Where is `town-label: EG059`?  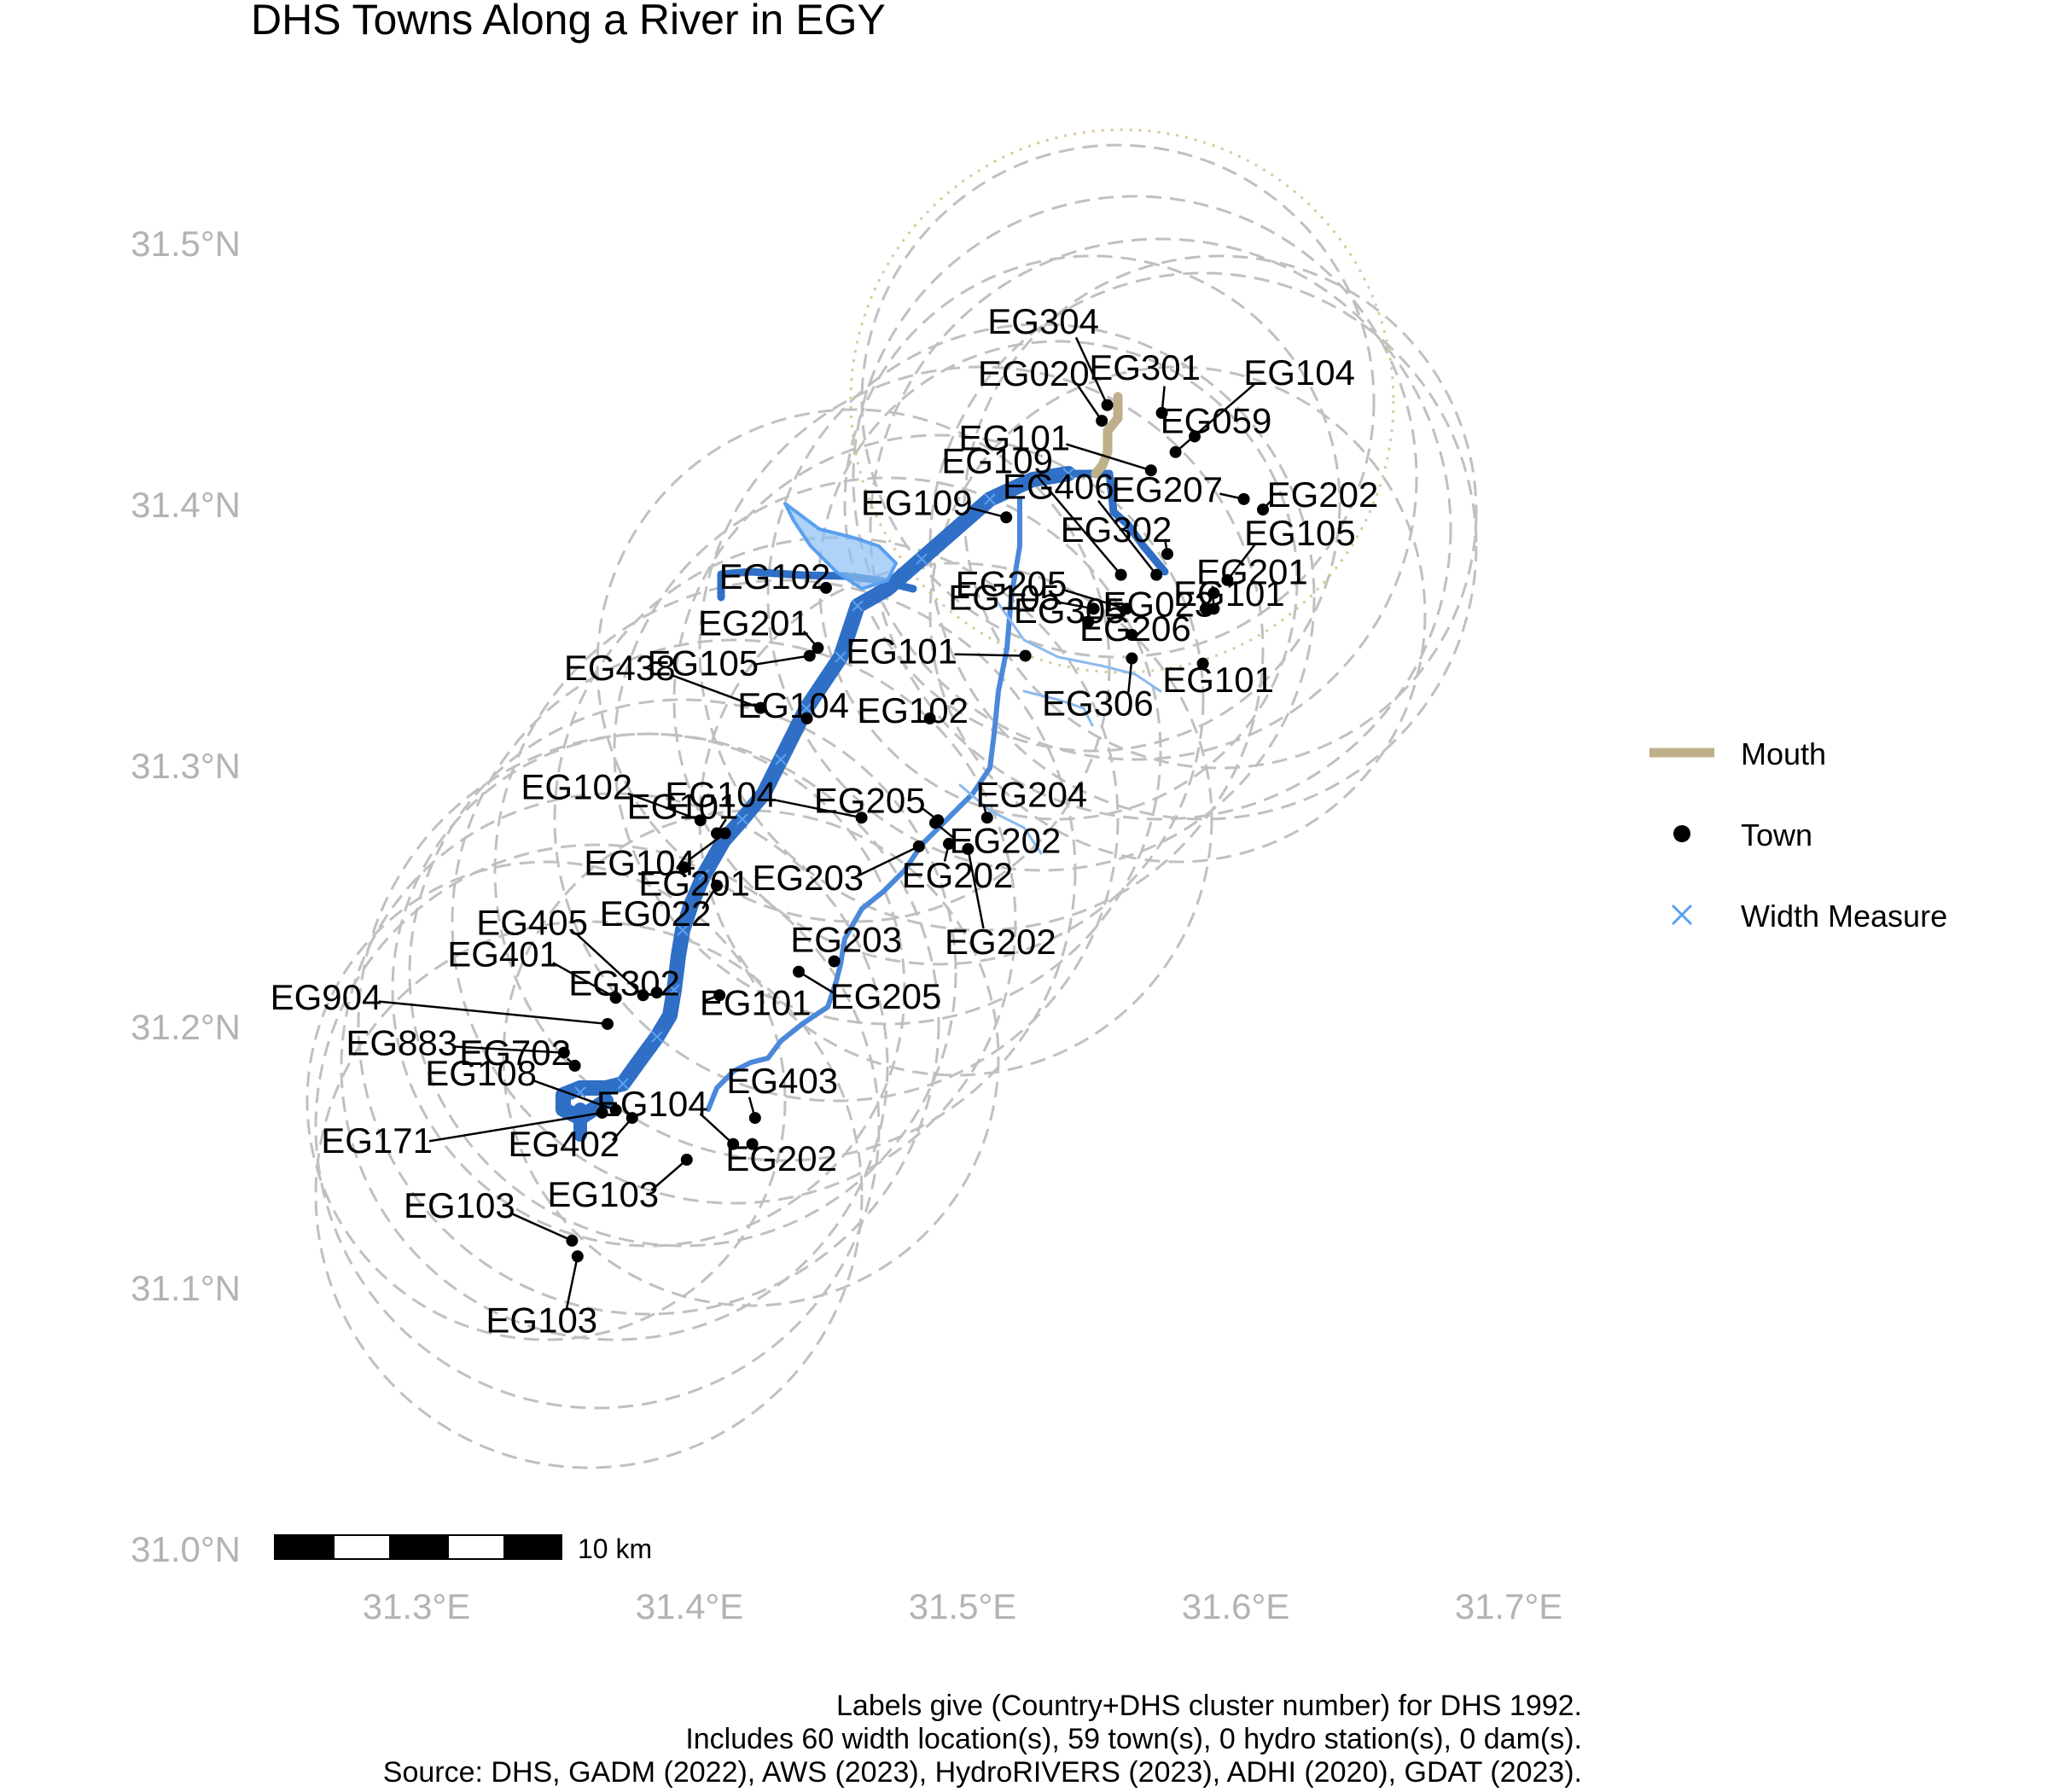 town-label: EG059 is located at coordinates (1216, 421).